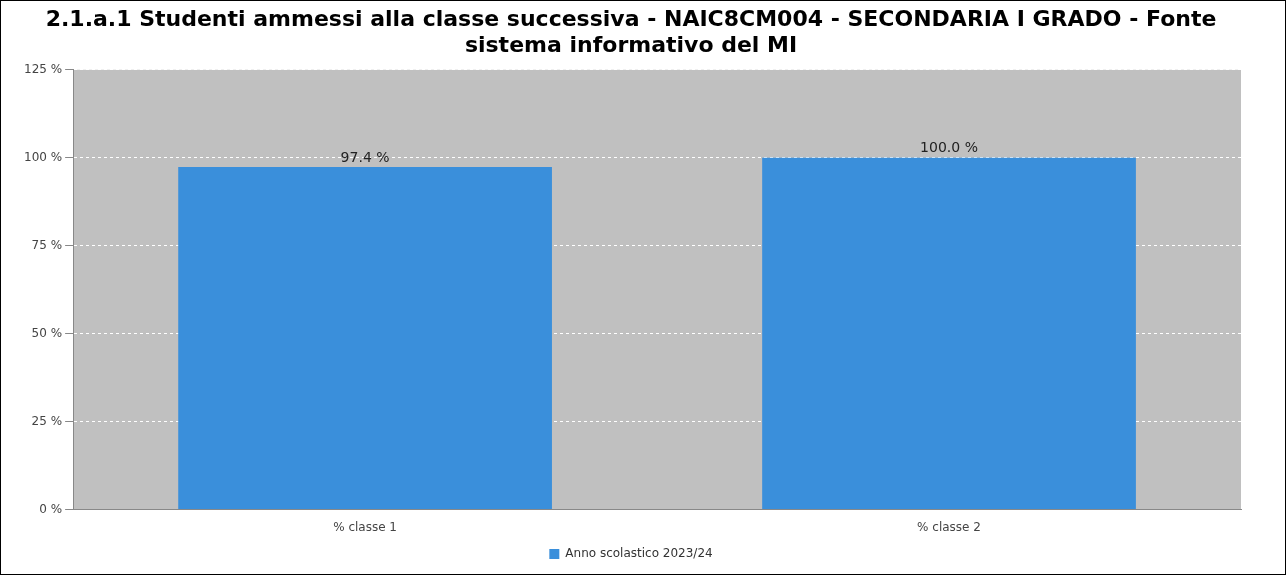 This screenshot has width=1286, height=575. I want to click on x-tick-label: % classe 1, so click(365, 526).